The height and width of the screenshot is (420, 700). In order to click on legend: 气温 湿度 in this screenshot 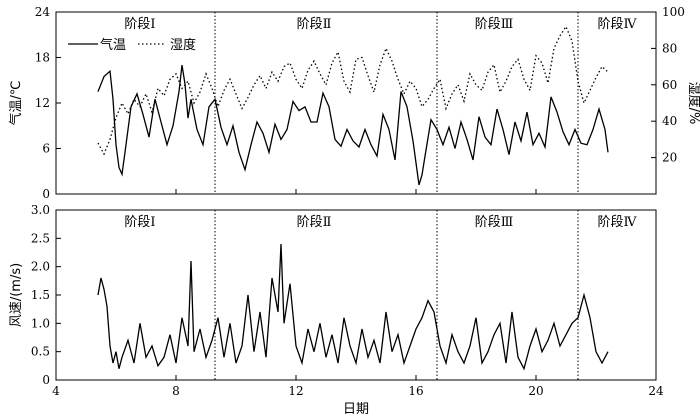, I will do `click(132, 45)`.